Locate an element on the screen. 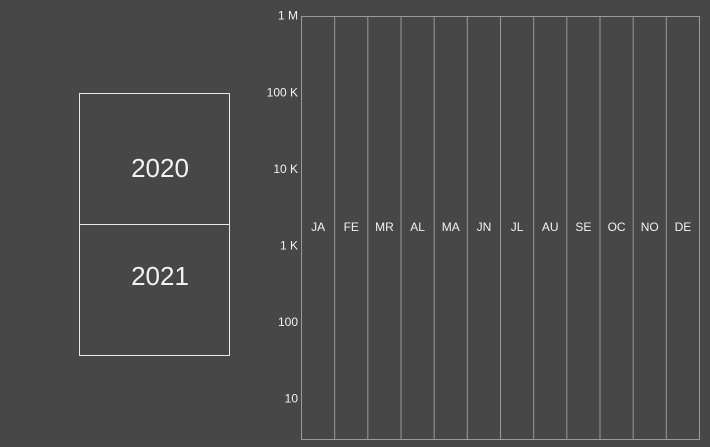  year-button is located at coordinates (154, 290).